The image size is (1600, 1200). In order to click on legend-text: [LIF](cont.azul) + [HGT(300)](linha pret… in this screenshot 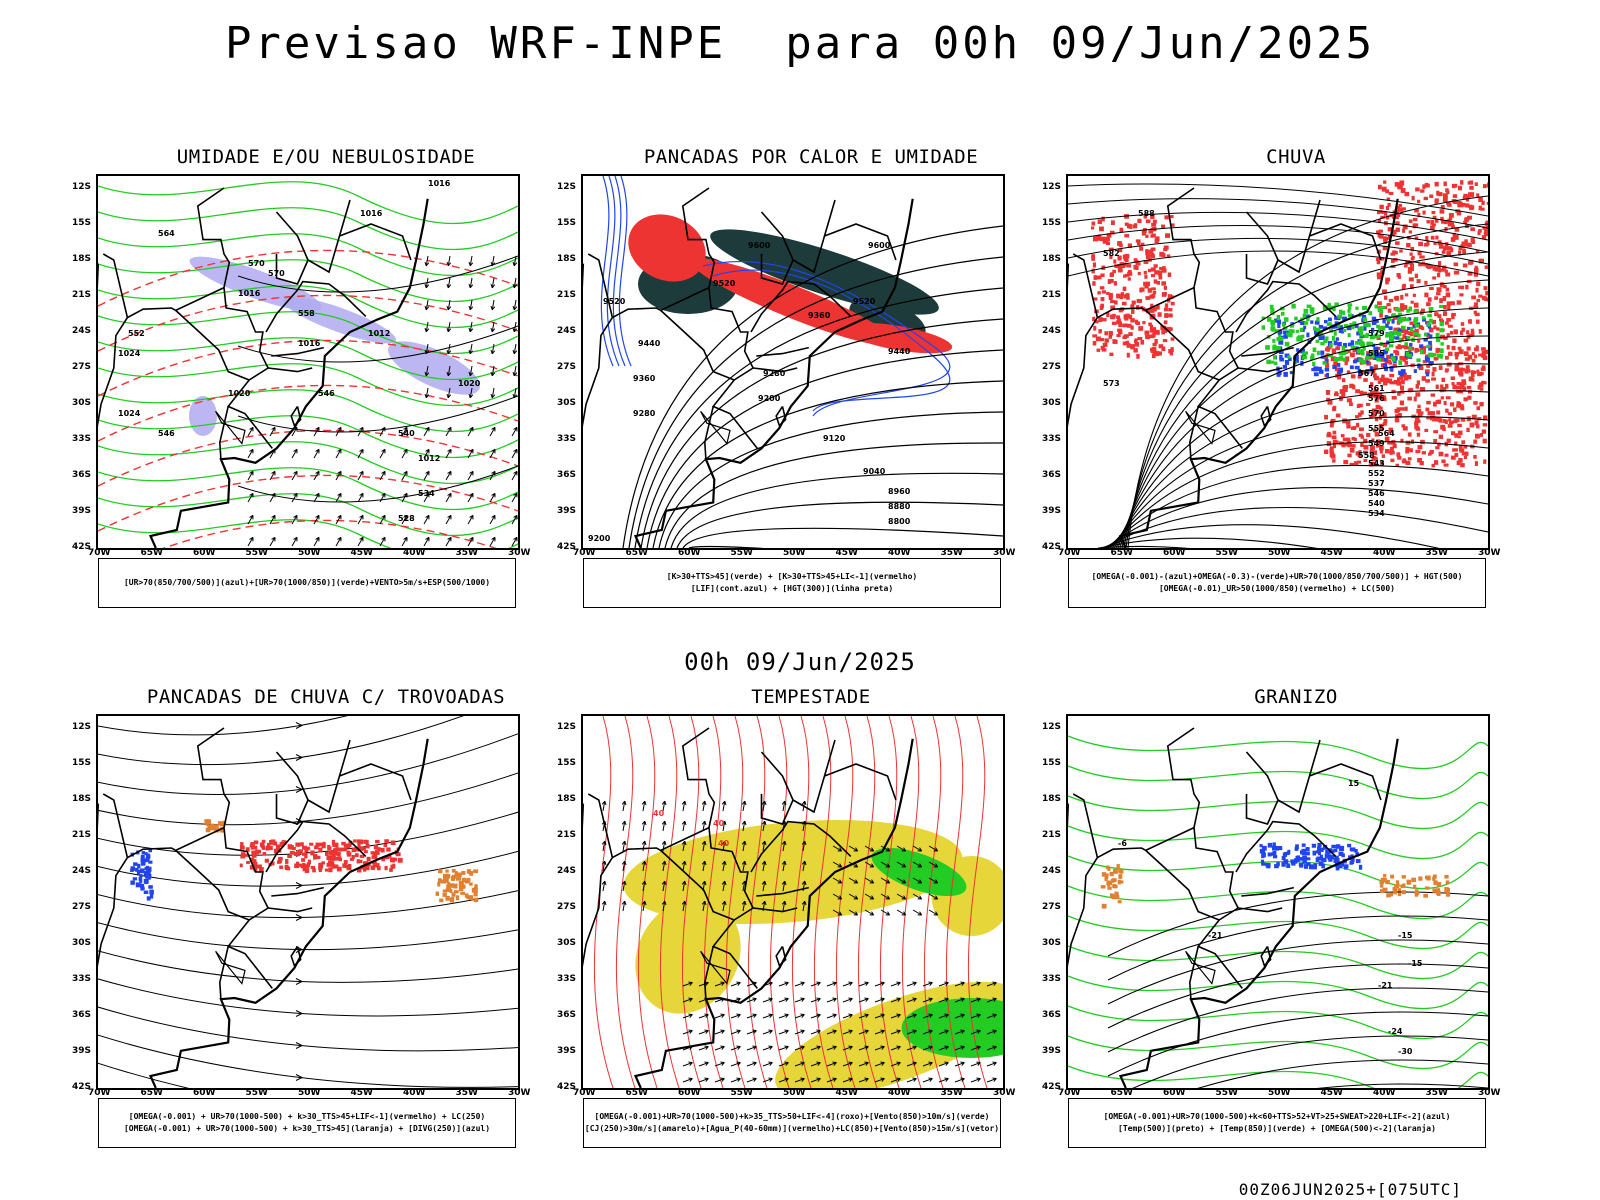, I will do `click(792, 588)`.